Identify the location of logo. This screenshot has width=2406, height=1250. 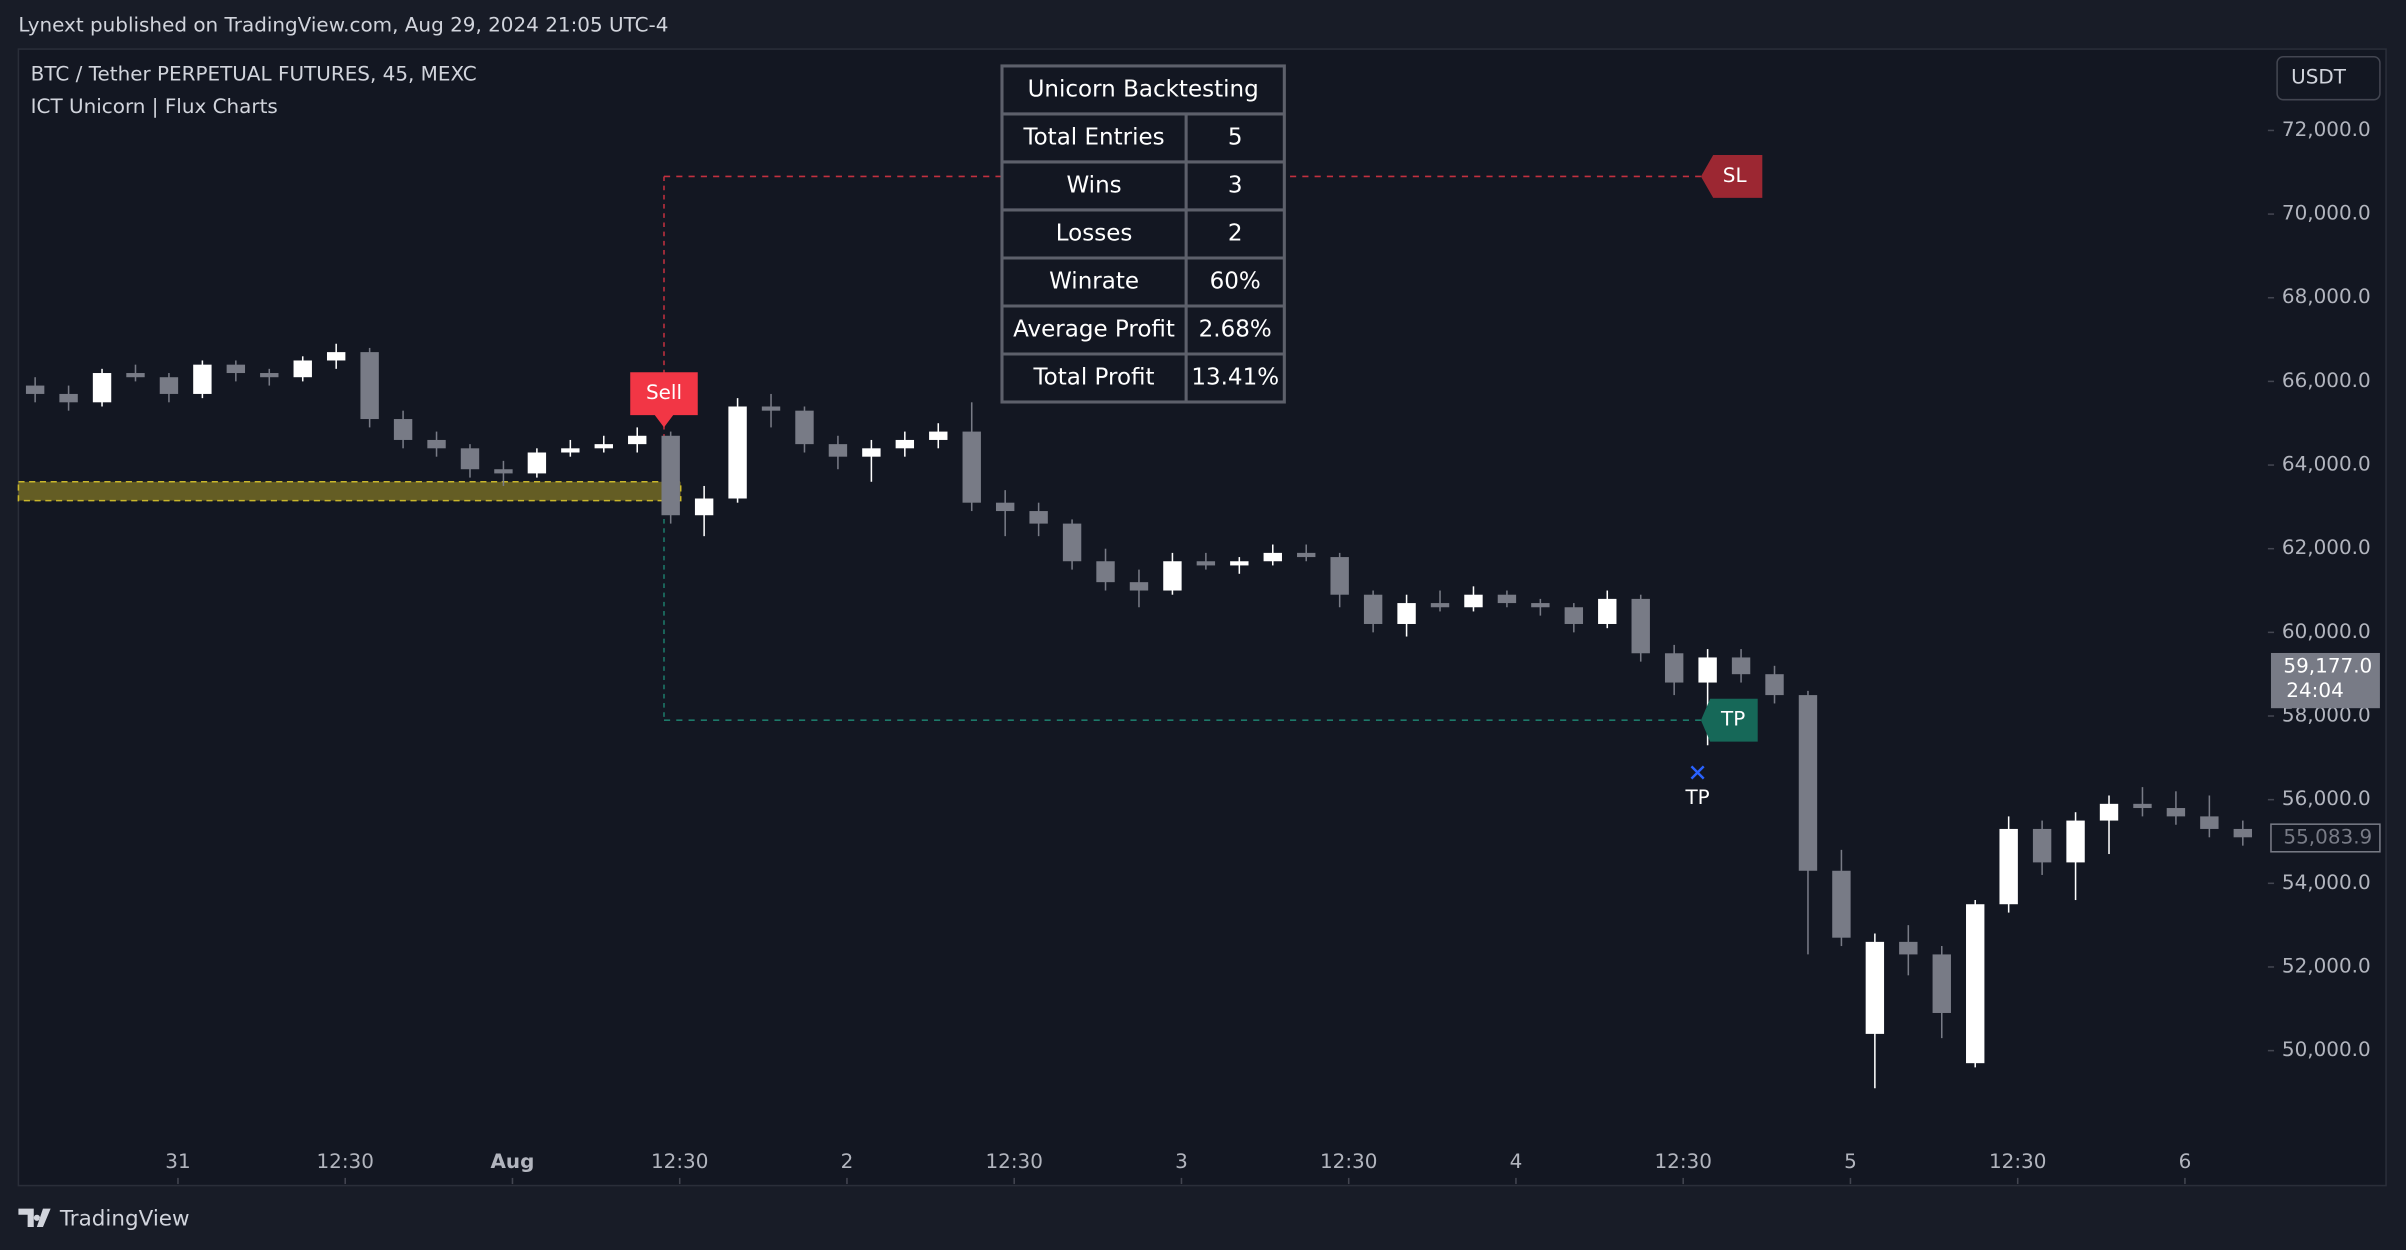
(34, 1217).